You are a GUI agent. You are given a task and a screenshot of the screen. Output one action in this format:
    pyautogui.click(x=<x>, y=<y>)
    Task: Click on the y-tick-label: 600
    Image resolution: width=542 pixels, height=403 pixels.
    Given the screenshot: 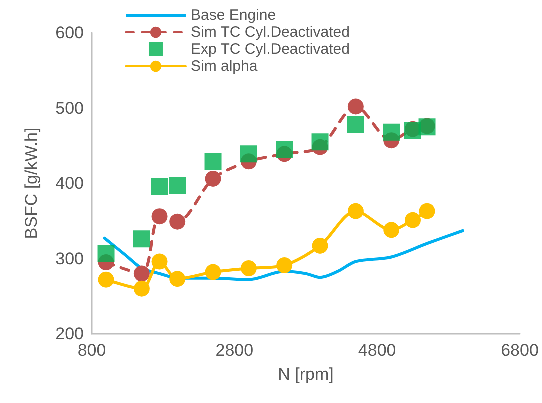 What is the action you would take?
    pyautogui.click(x=70, y=33)
    